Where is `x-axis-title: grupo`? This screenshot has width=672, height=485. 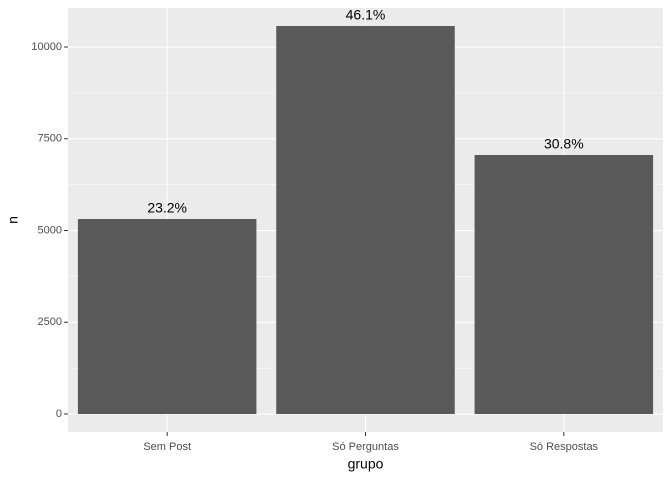 x-axis-title: grupo is located at coordinates (366, 464).